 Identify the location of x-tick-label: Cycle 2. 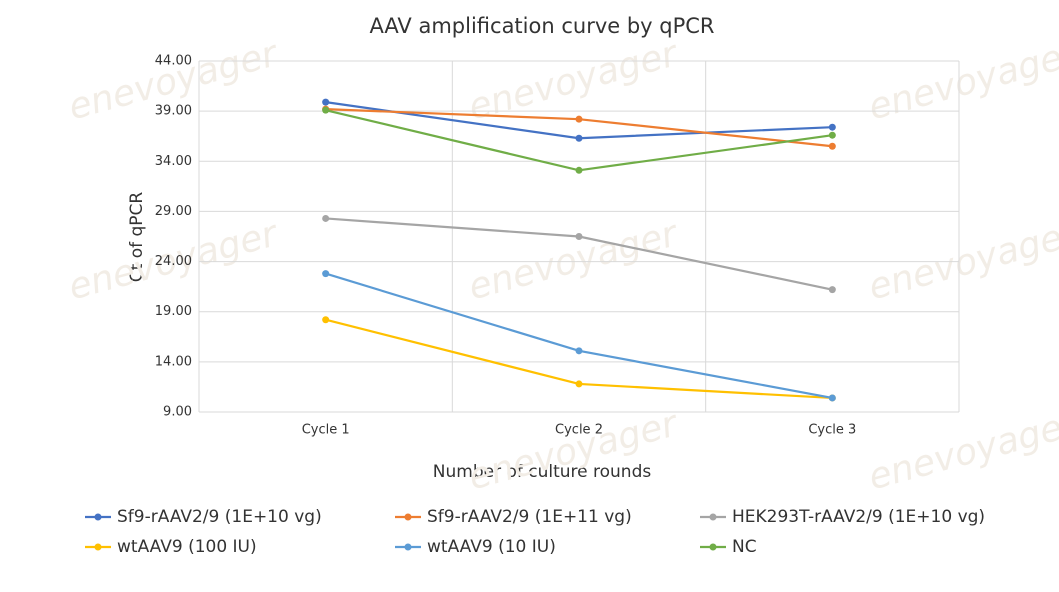
(579, 430).